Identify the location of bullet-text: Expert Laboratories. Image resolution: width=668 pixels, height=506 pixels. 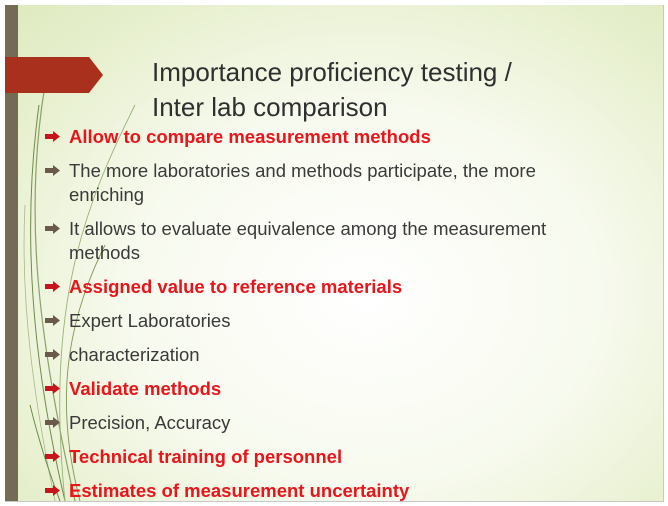
(150, 320).